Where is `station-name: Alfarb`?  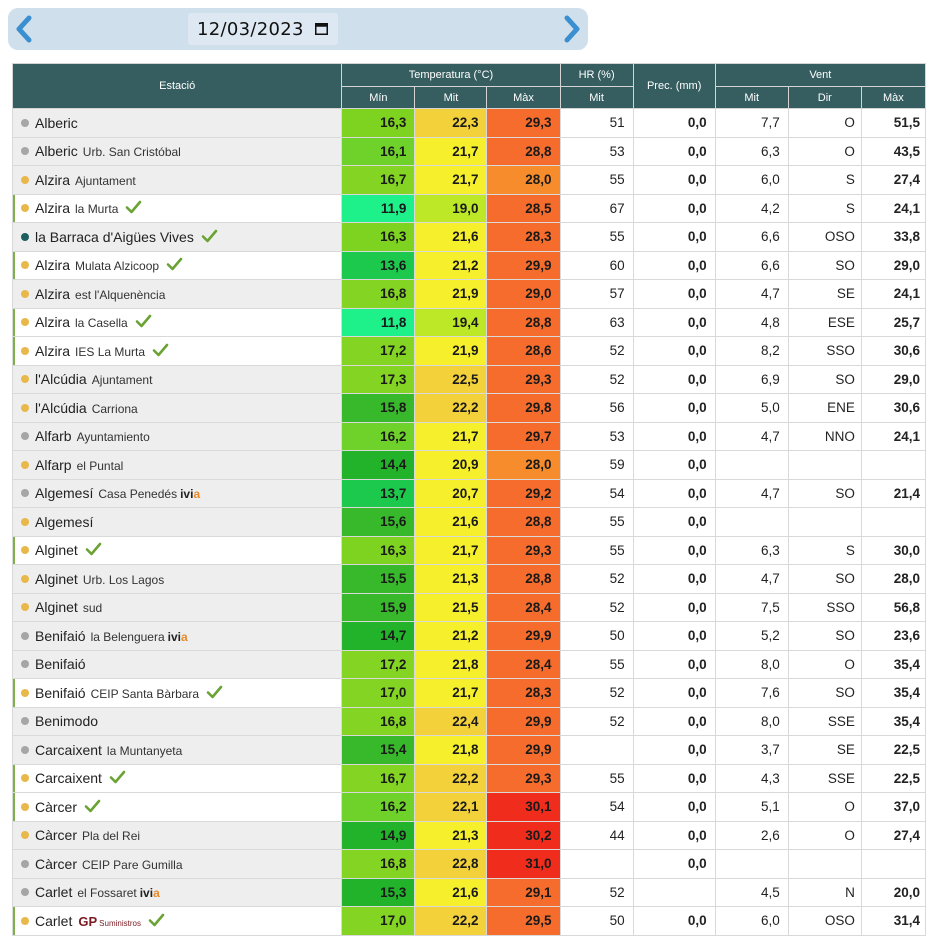 station-name: Alfarb is located at coordinates (53, 436).